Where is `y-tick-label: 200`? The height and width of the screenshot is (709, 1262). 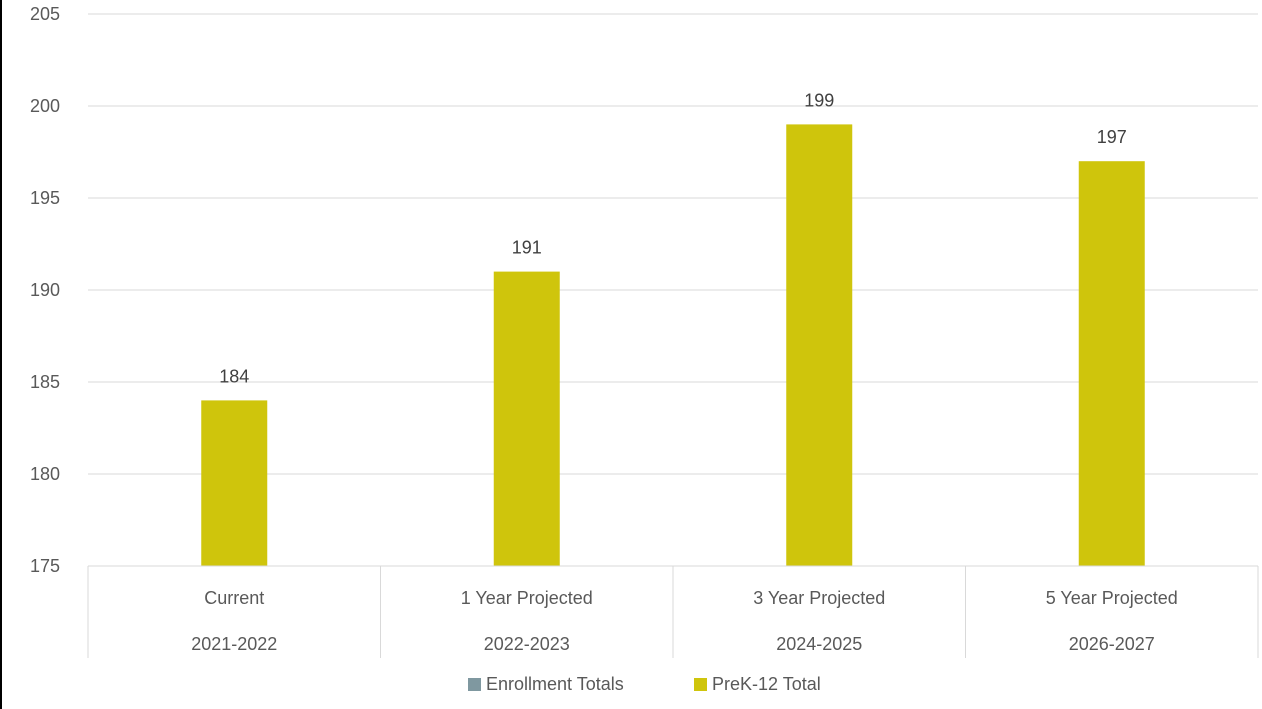 y-tick-label: 200 is located at coordinates (45, 106).